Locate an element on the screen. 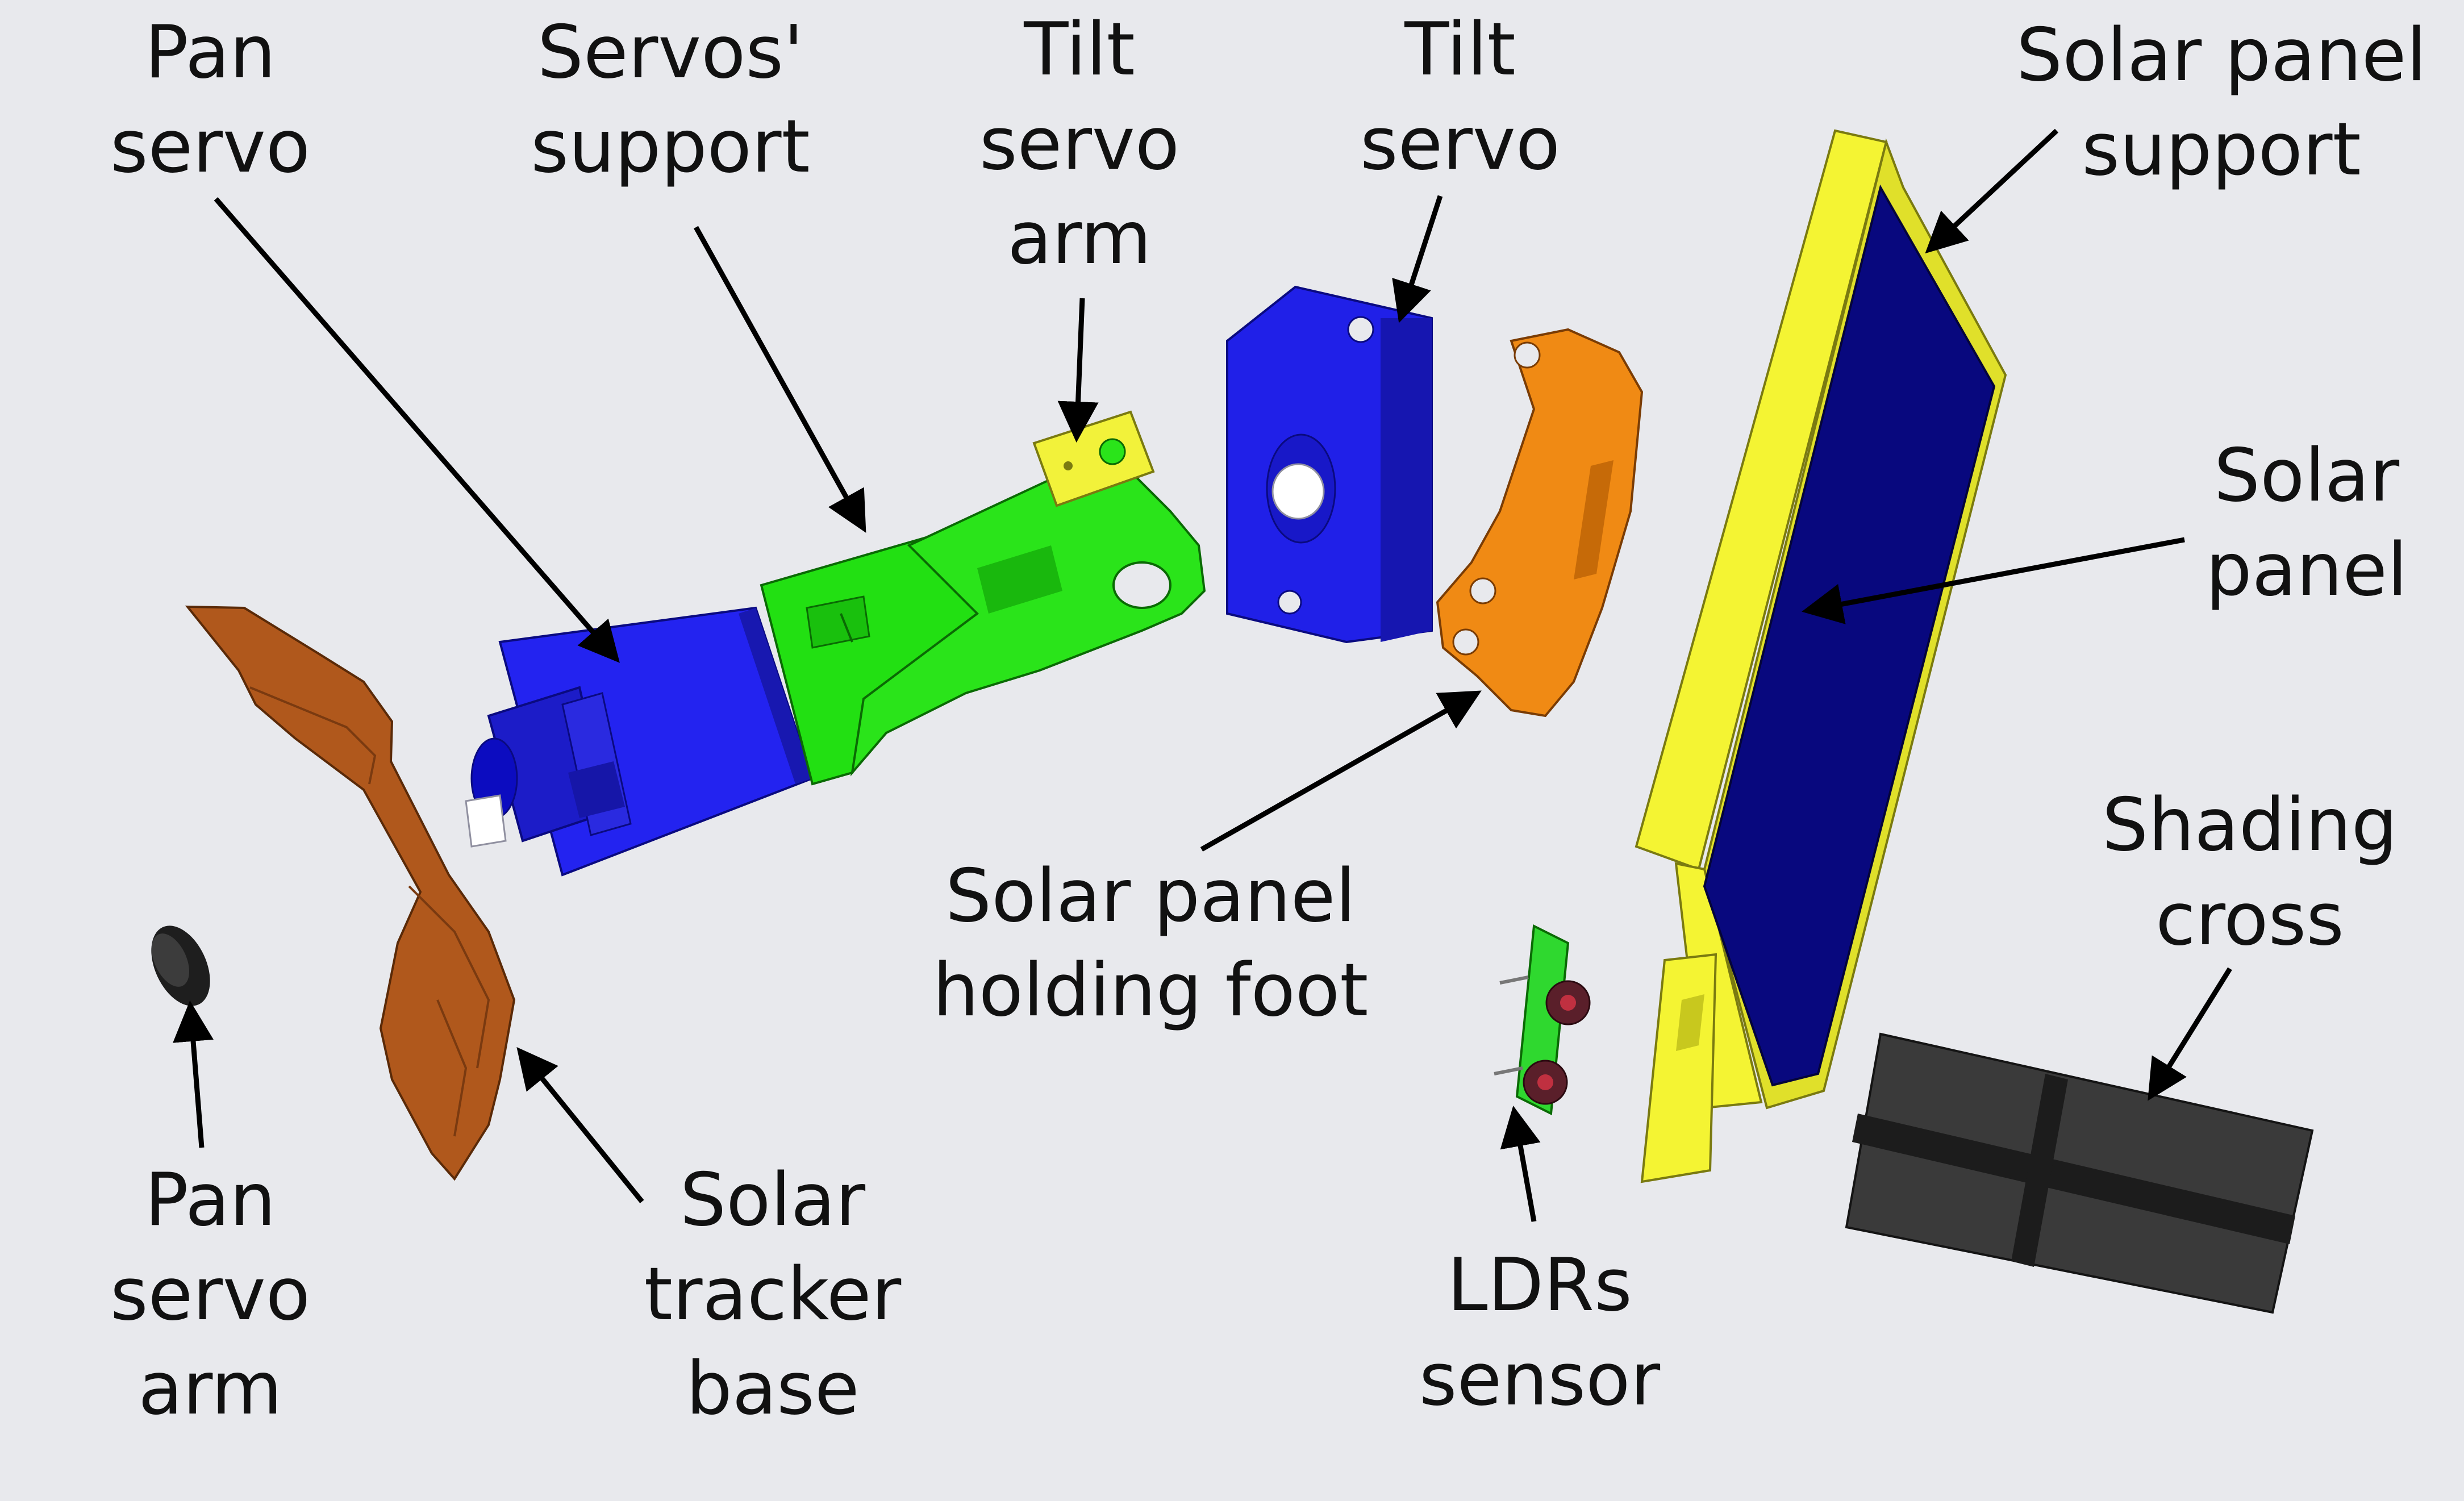  label-line: Shading is located at coordinates (2250, 825).